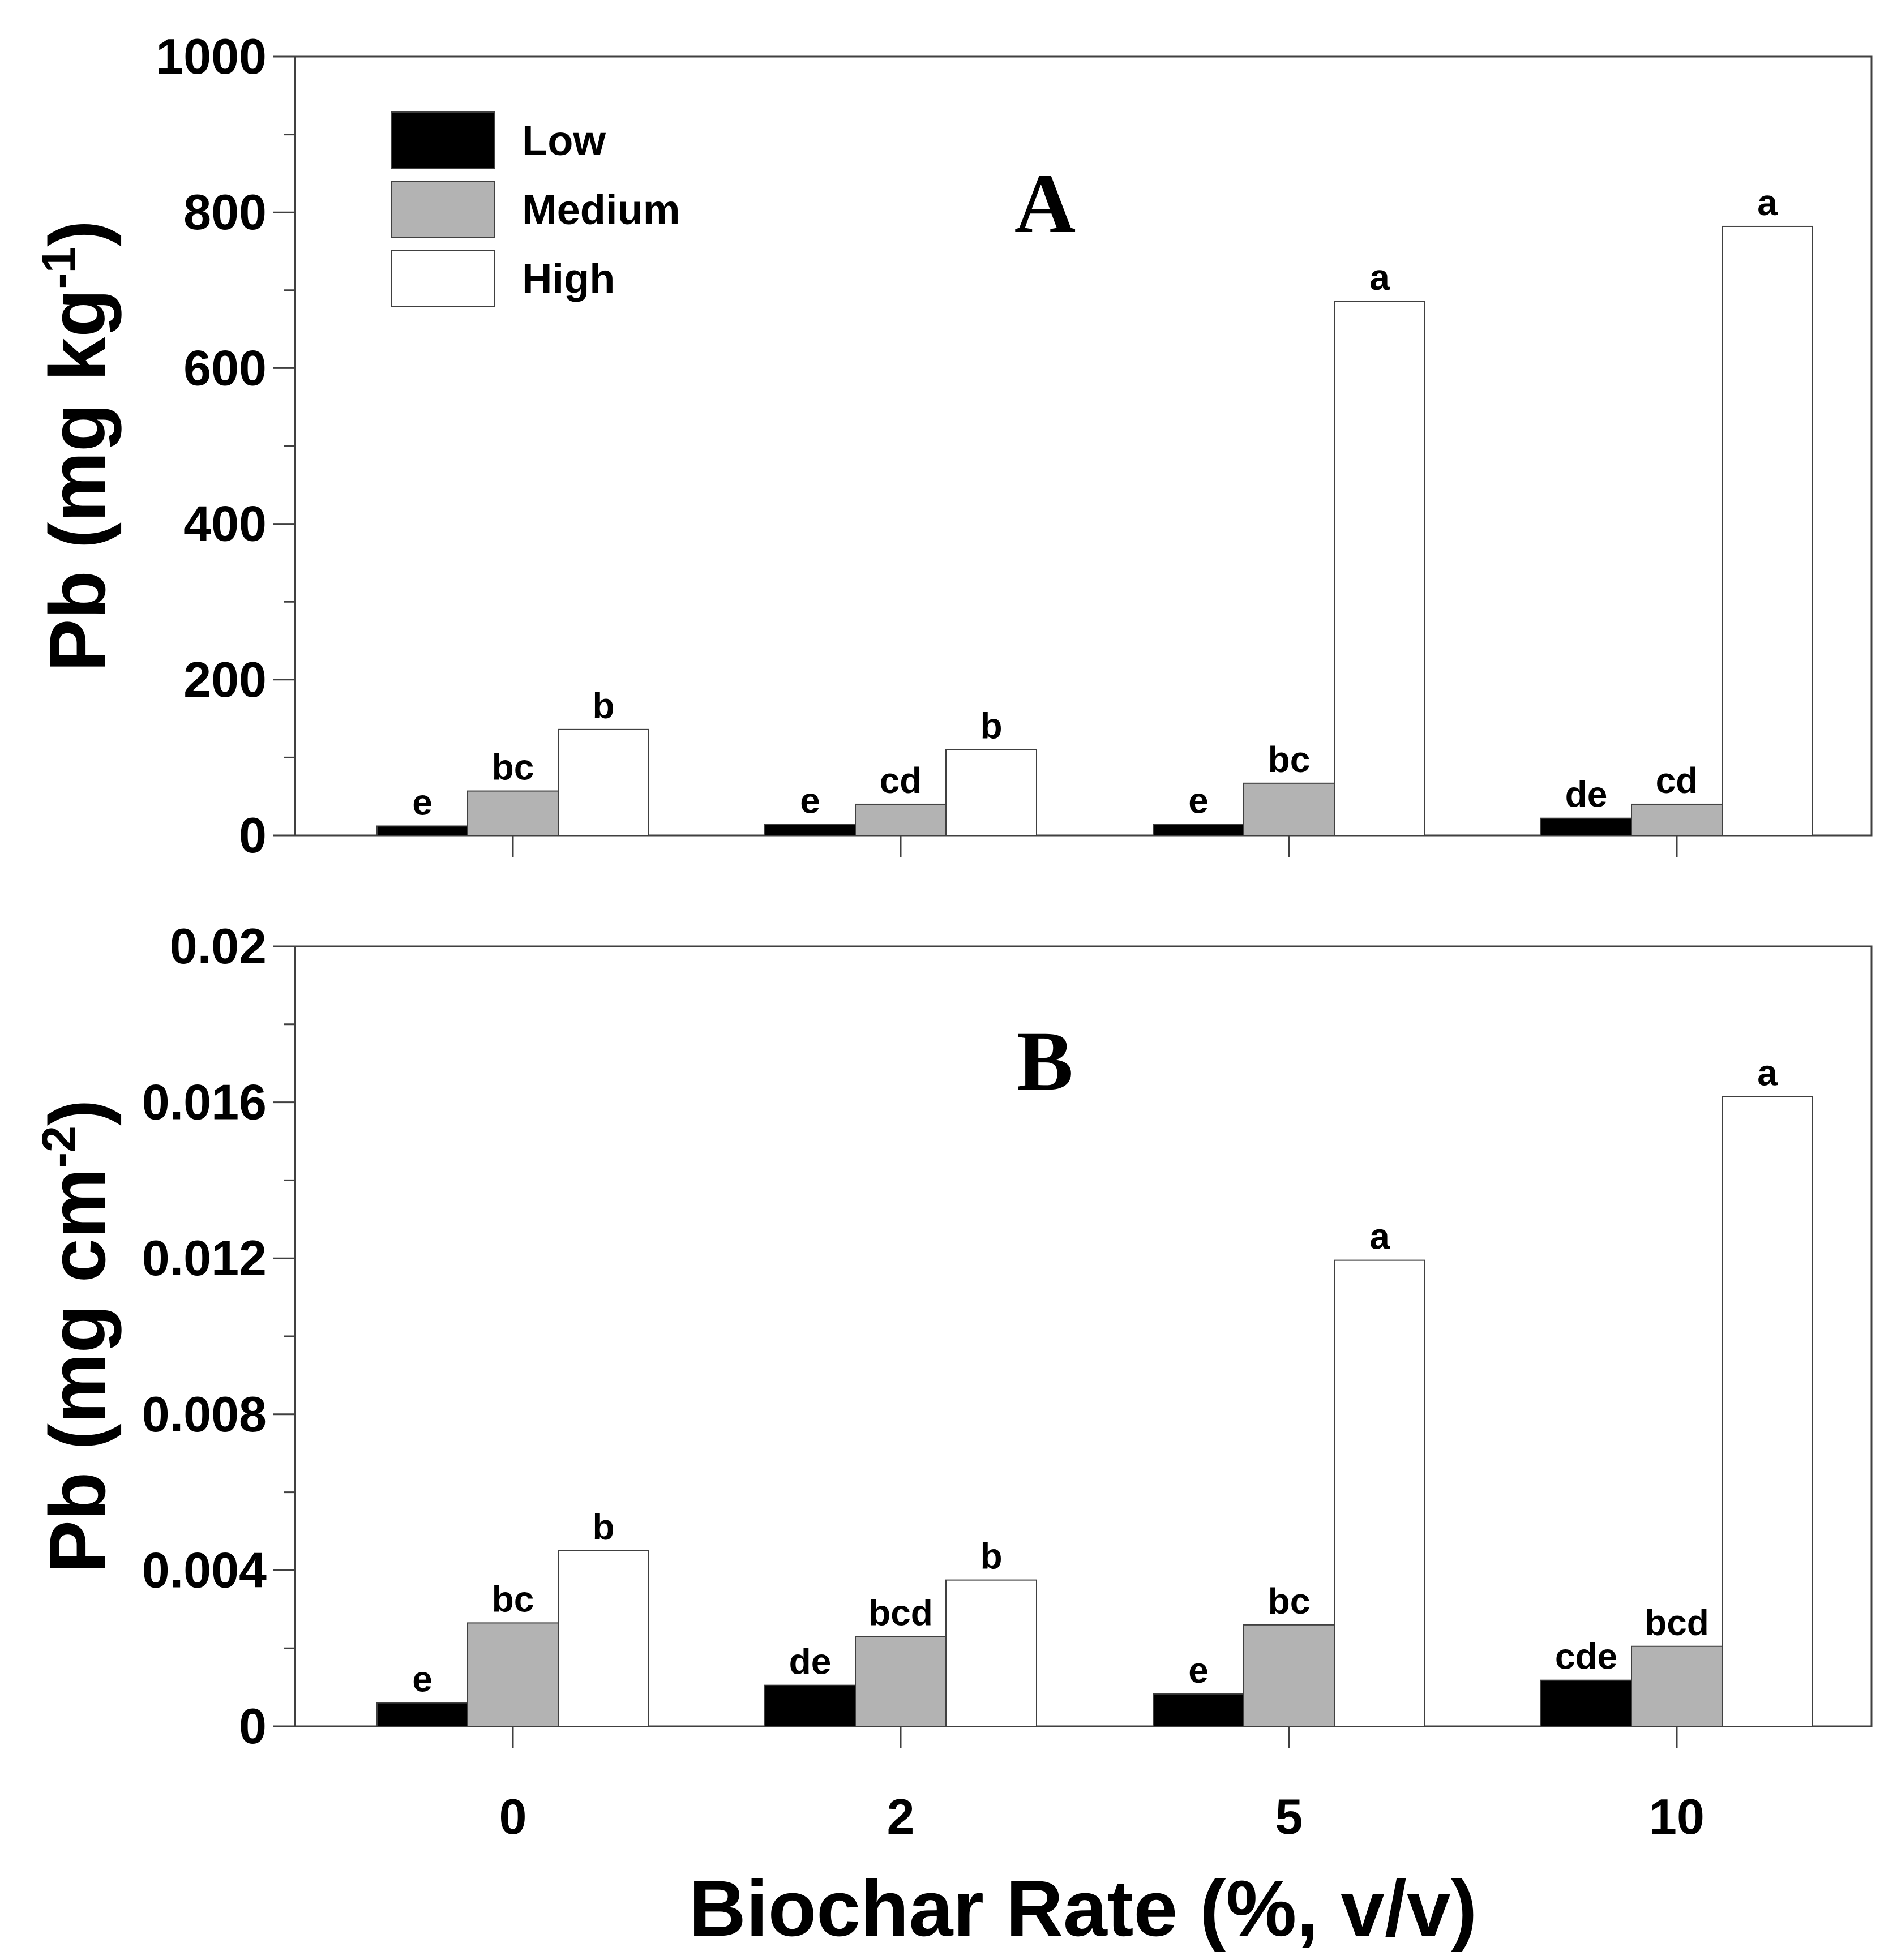 This screenshot has width=1897, height=1960. What do you see at coordinates (204, 1570) in the screenshot?
I see `panel-b-y-tick-label: 0.004` at bounding box center [204, 1570].